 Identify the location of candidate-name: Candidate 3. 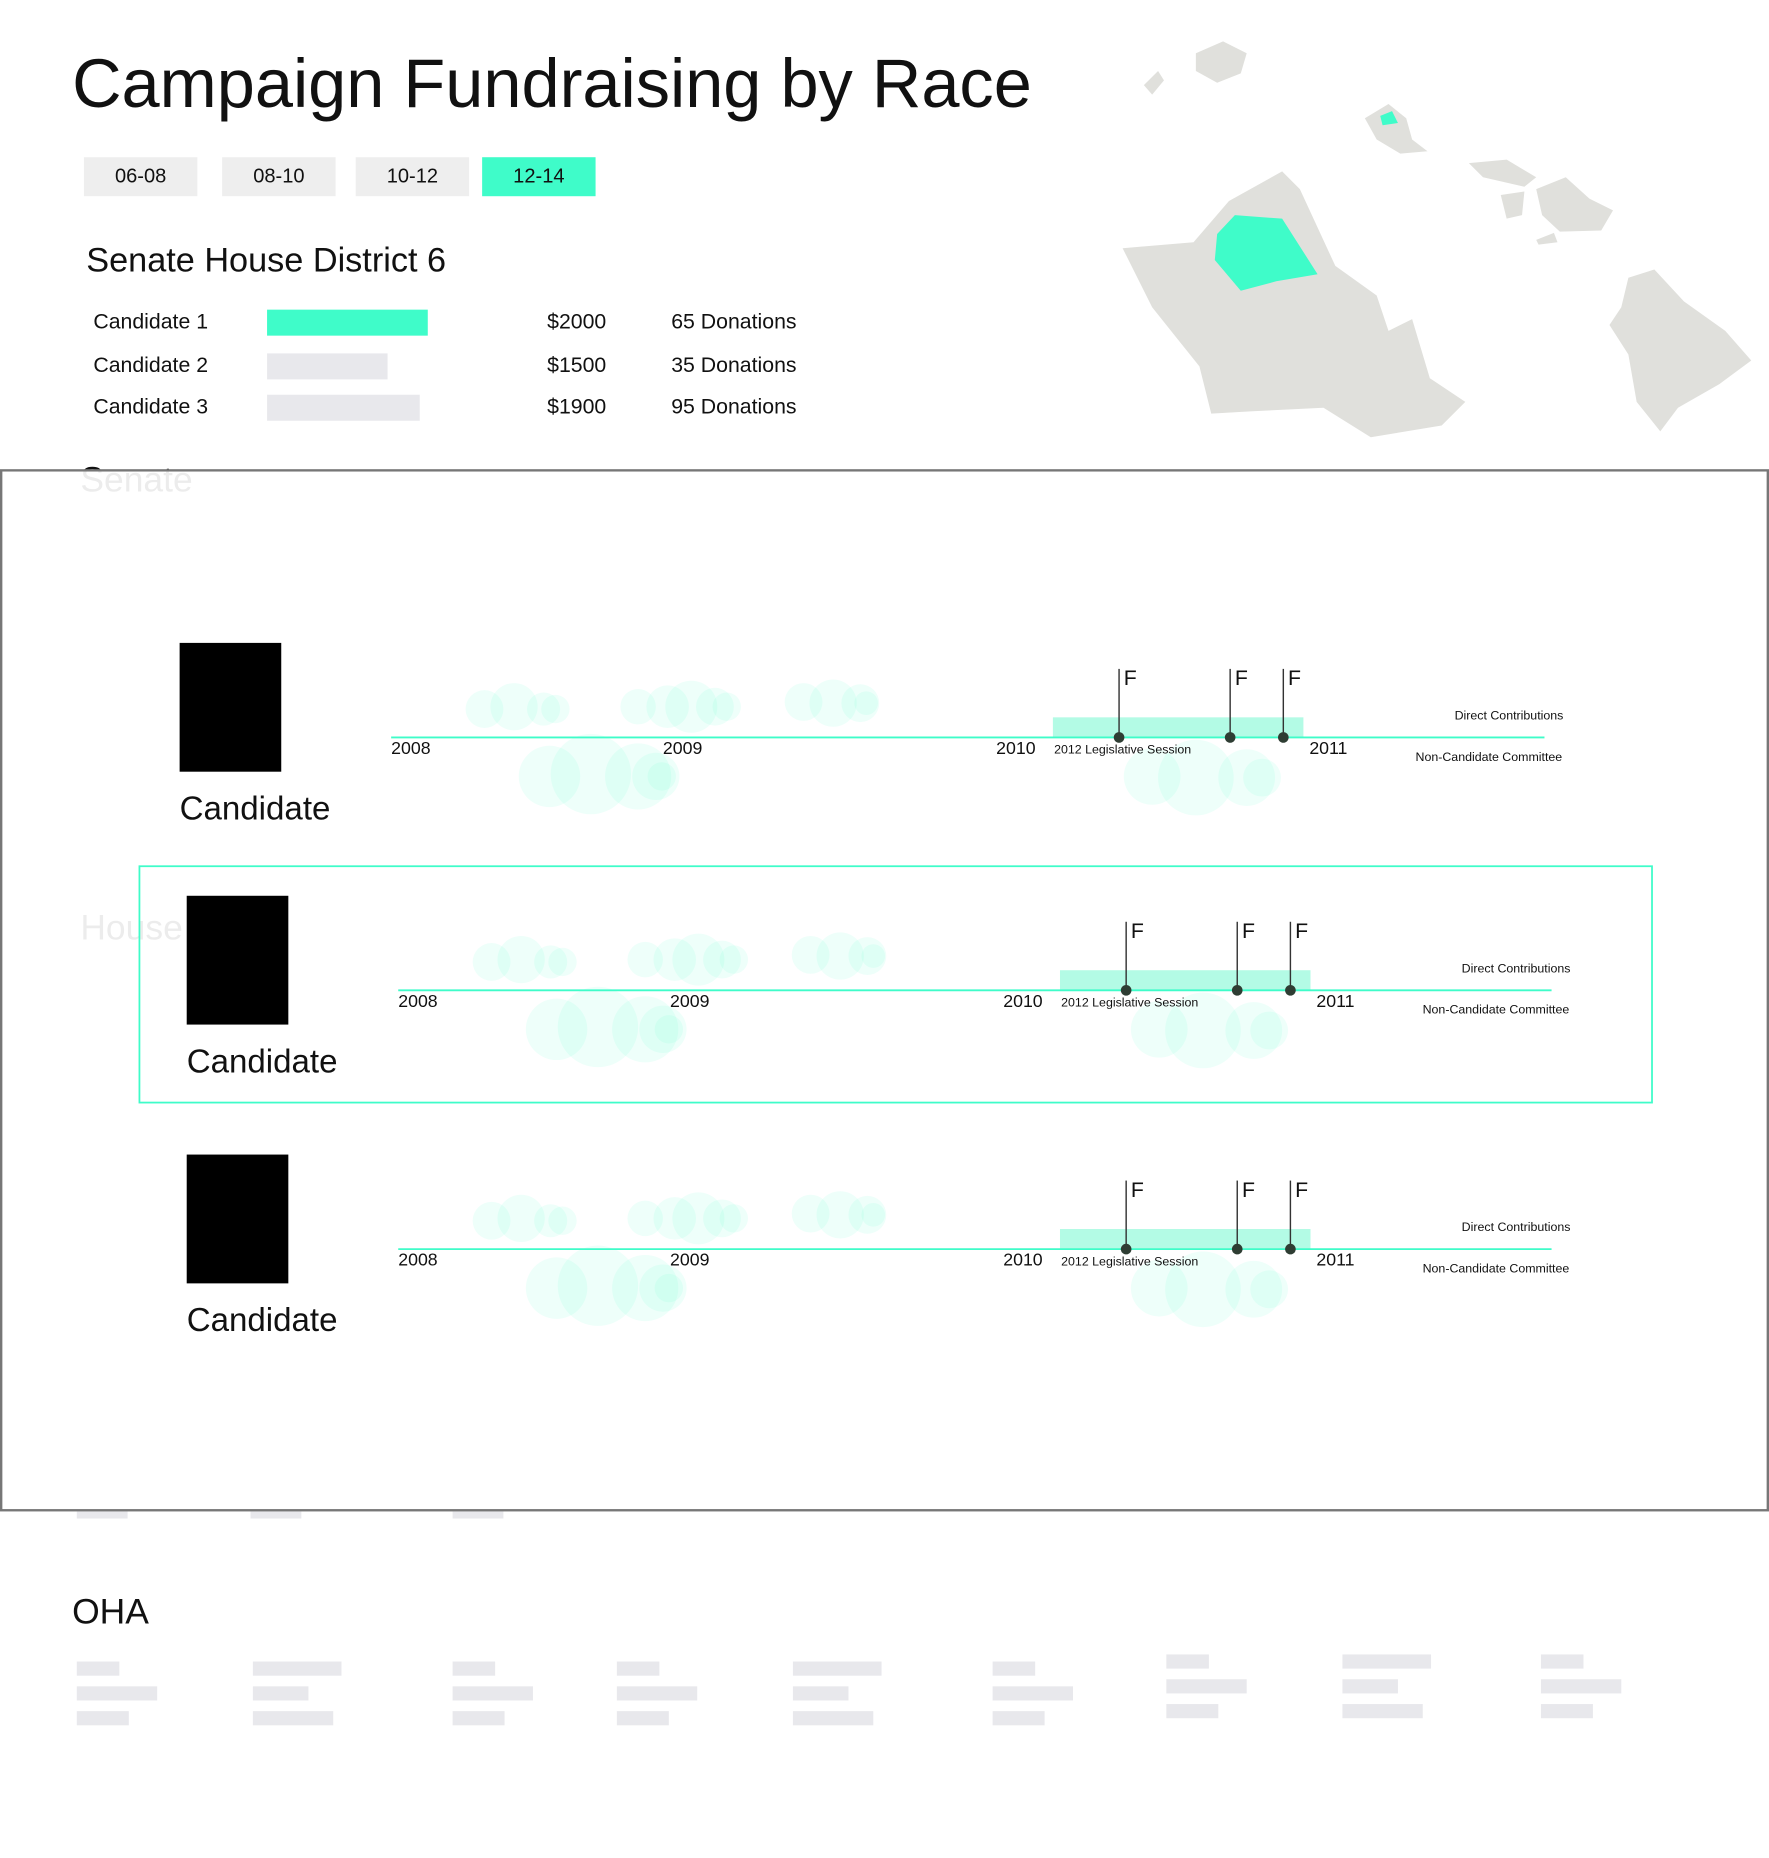
(150, 406).